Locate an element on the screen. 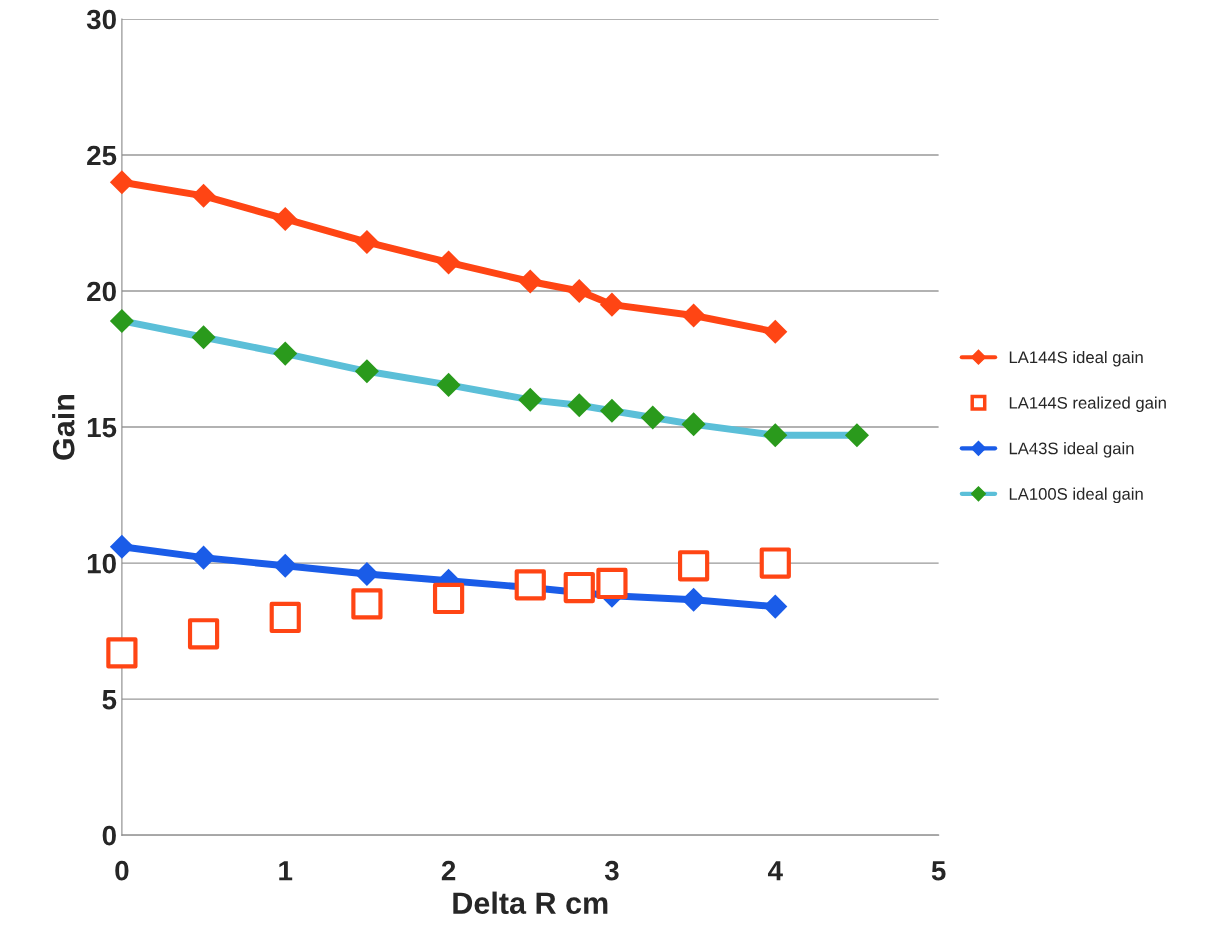 This screenshot has height=949, width=1219. x-axis-title: Delta R cm is located at coordinates (530, 903).